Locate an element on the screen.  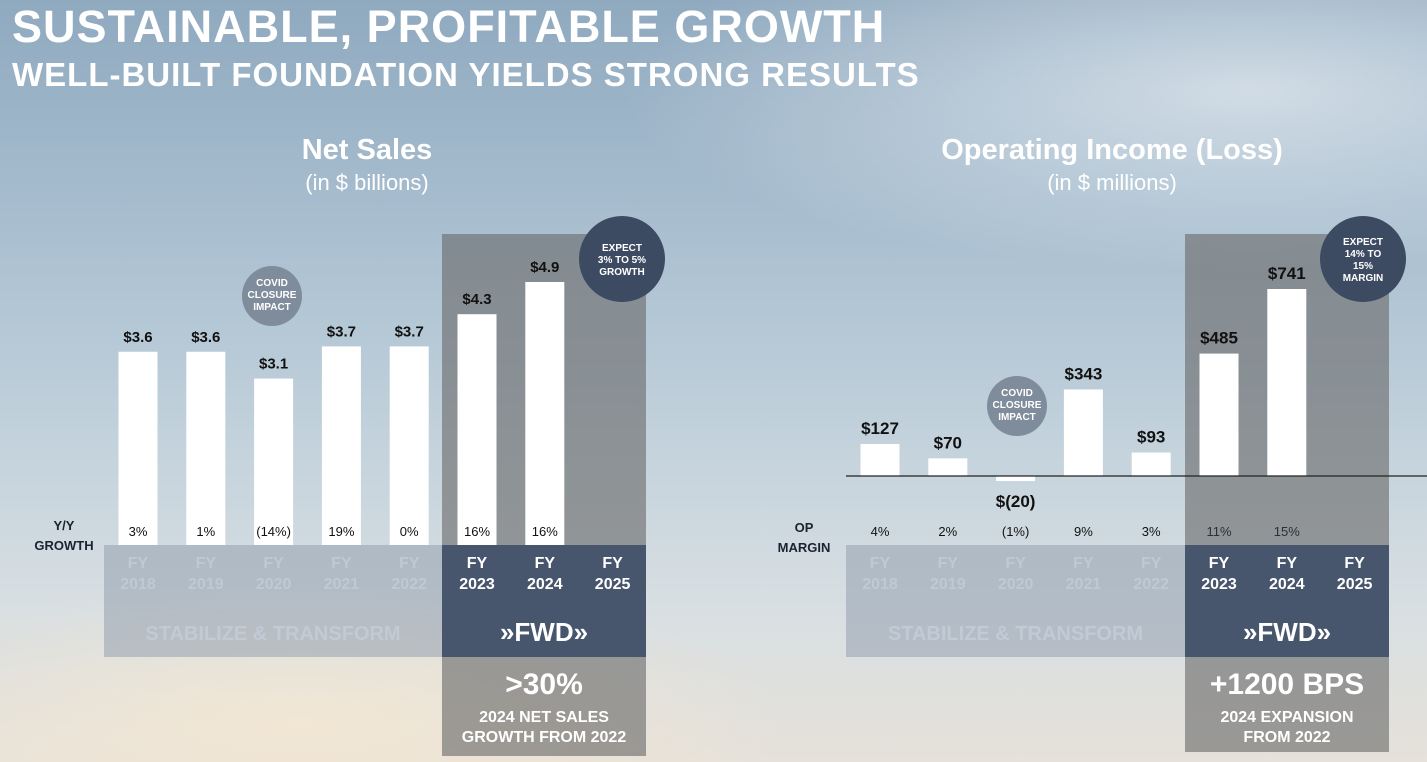
row-label: OP MARGIN is located at coordinates (804, 537).